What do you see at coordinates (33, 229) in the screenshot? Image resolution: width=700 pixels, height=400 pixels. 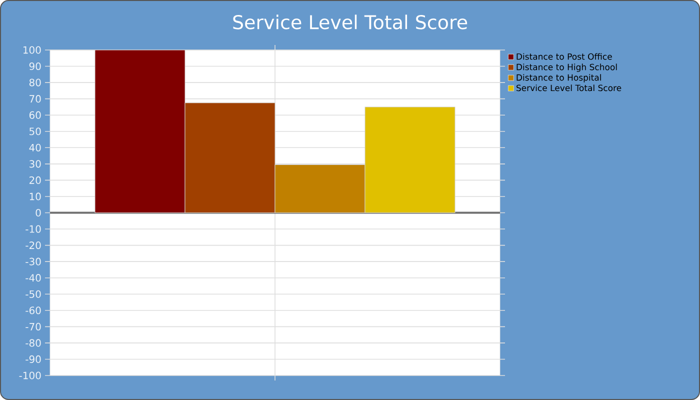 I see `y-tick-label: -10` at bounding box center [33, 229].